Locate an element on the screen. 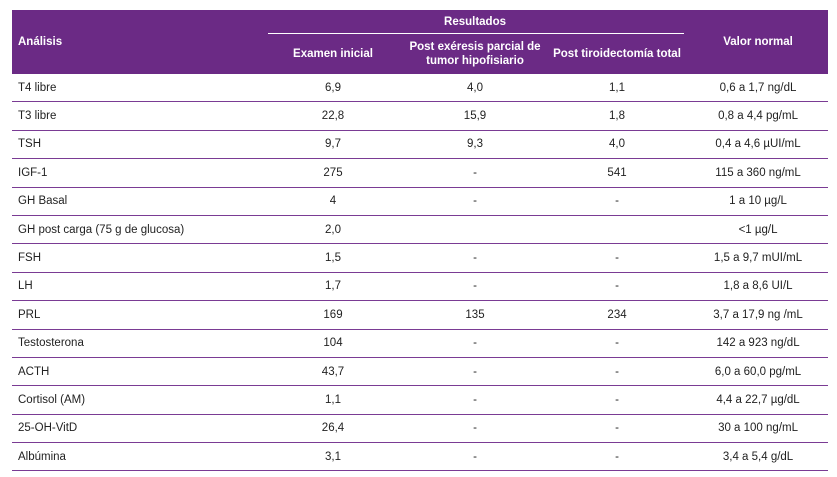 The width and height of the screenshot is (837, 477). cell-normal-value: 115 a 360 ng/mL is located at coordinates (758, 173).